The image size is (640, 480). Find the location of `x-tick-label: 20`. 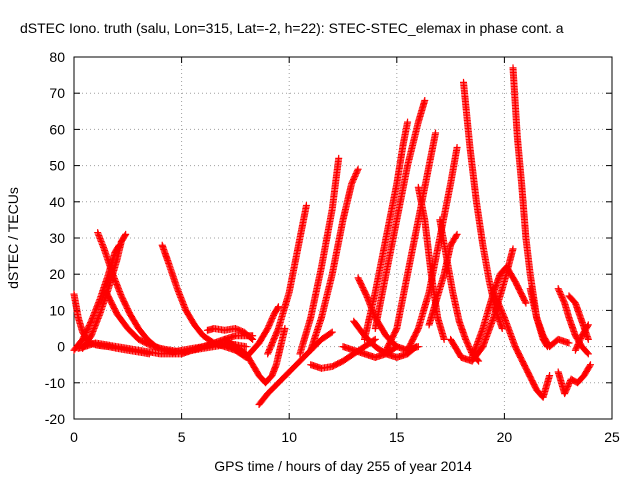

x-tick-label: 20 is located at coordinates (505, 437).